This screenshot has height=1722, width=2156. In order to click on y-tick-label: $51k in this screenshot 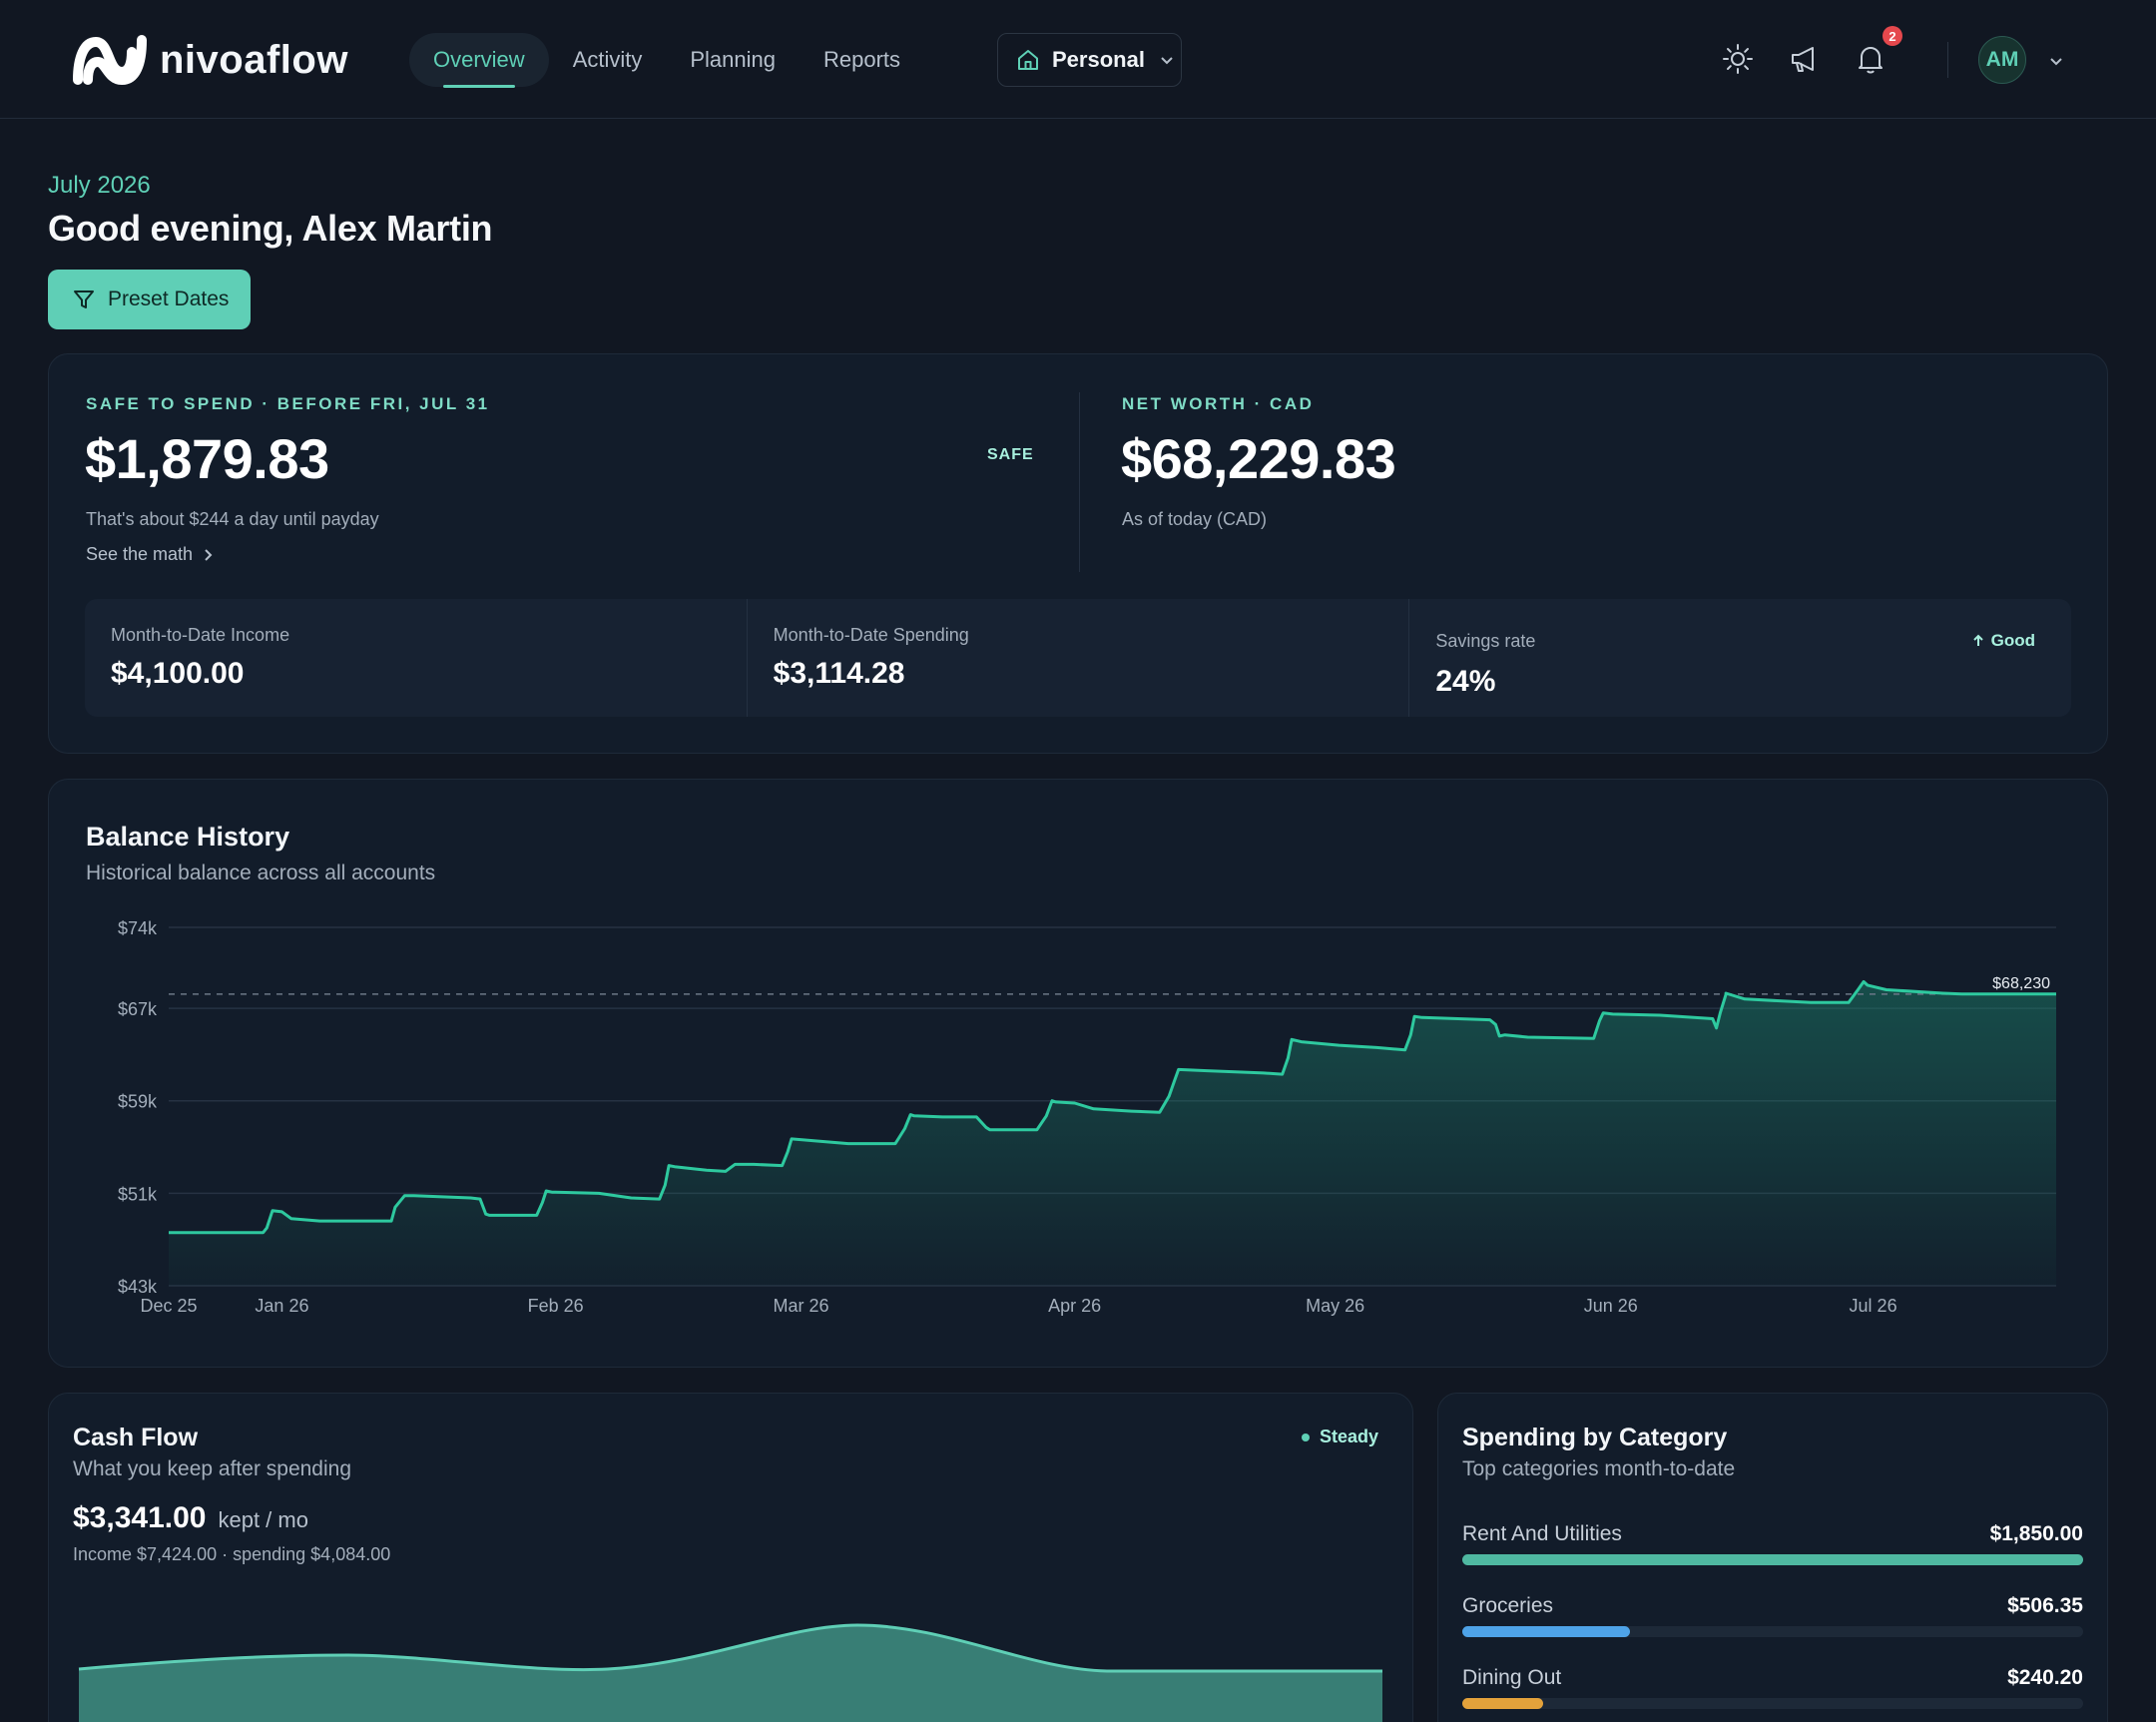, I will do `click(138, 1194)`.